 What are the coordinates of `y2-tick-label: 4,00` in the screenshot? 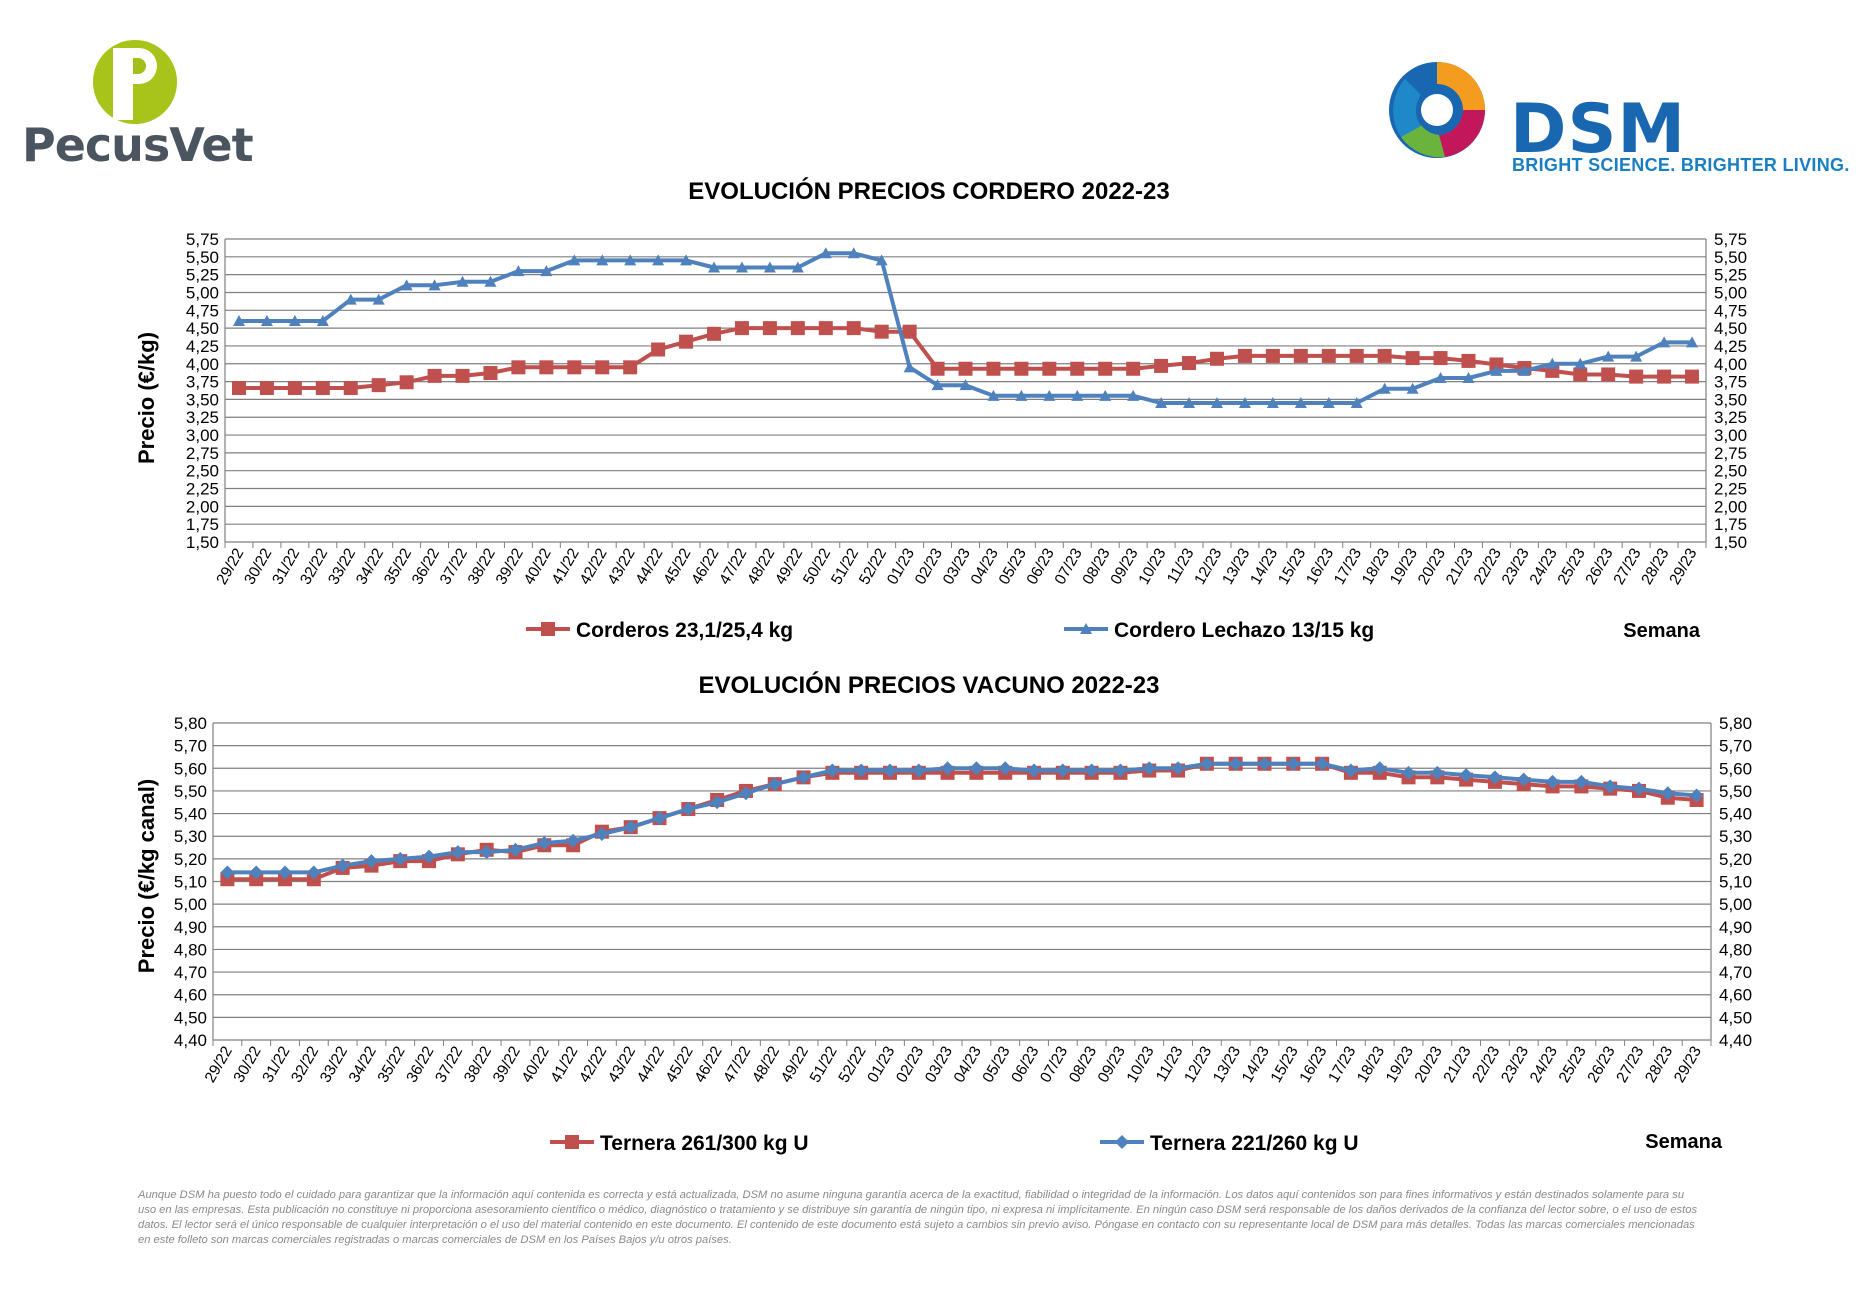 It's located at (1730, 364).